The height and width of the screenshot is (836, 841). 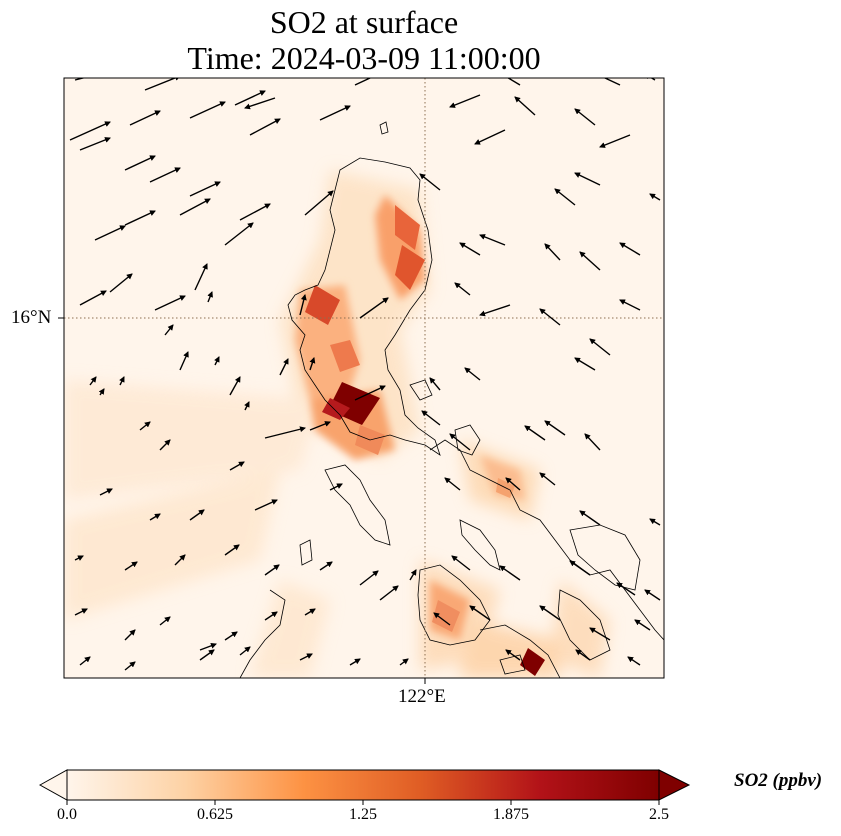 I want to click on colorbar-tick-label: 1.875, so click(x=511, y=814).